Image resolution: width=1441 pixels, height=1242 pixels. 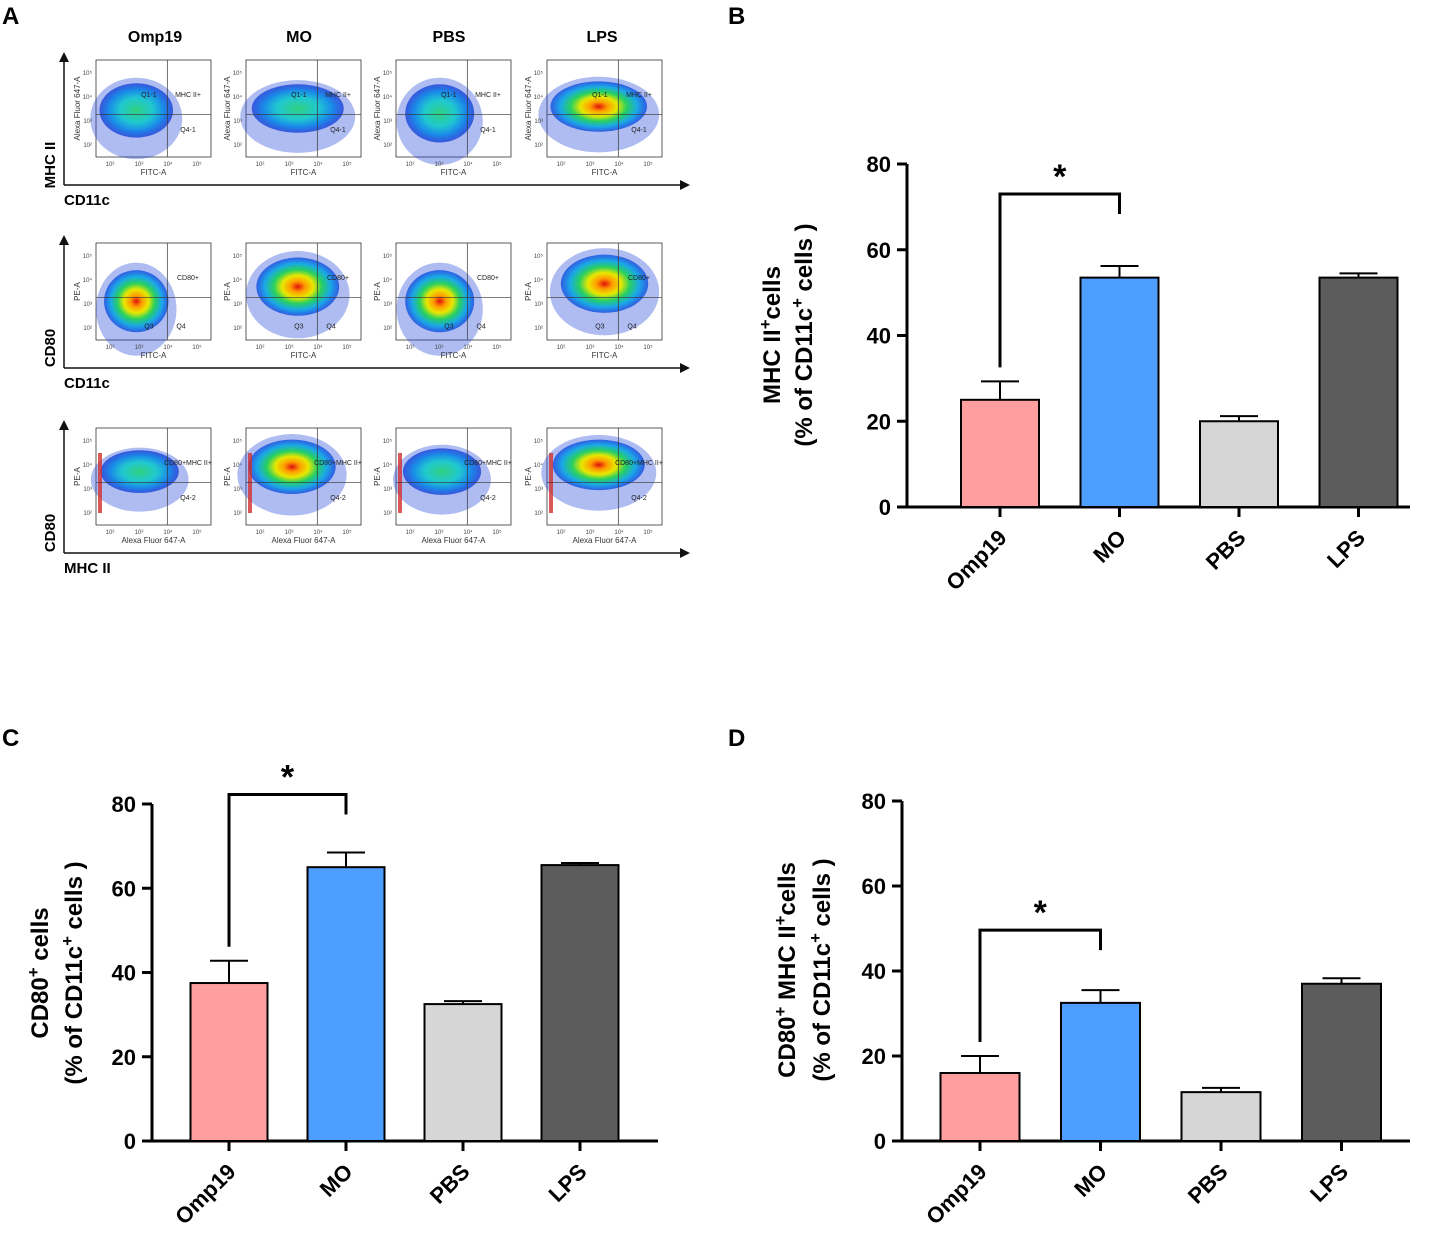 What do you see at coordinates (1329, 1183) in the screenshot?
I see `x-tick-label: LPS` at bounding box center [1329, 1183].